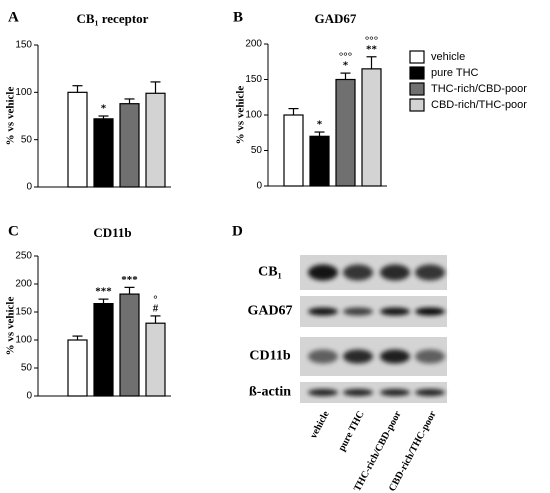  What do you see at coordinates (455, 73) in the screenshot?
I see `legend-label: pure THC` at bounding box center [455, 73].